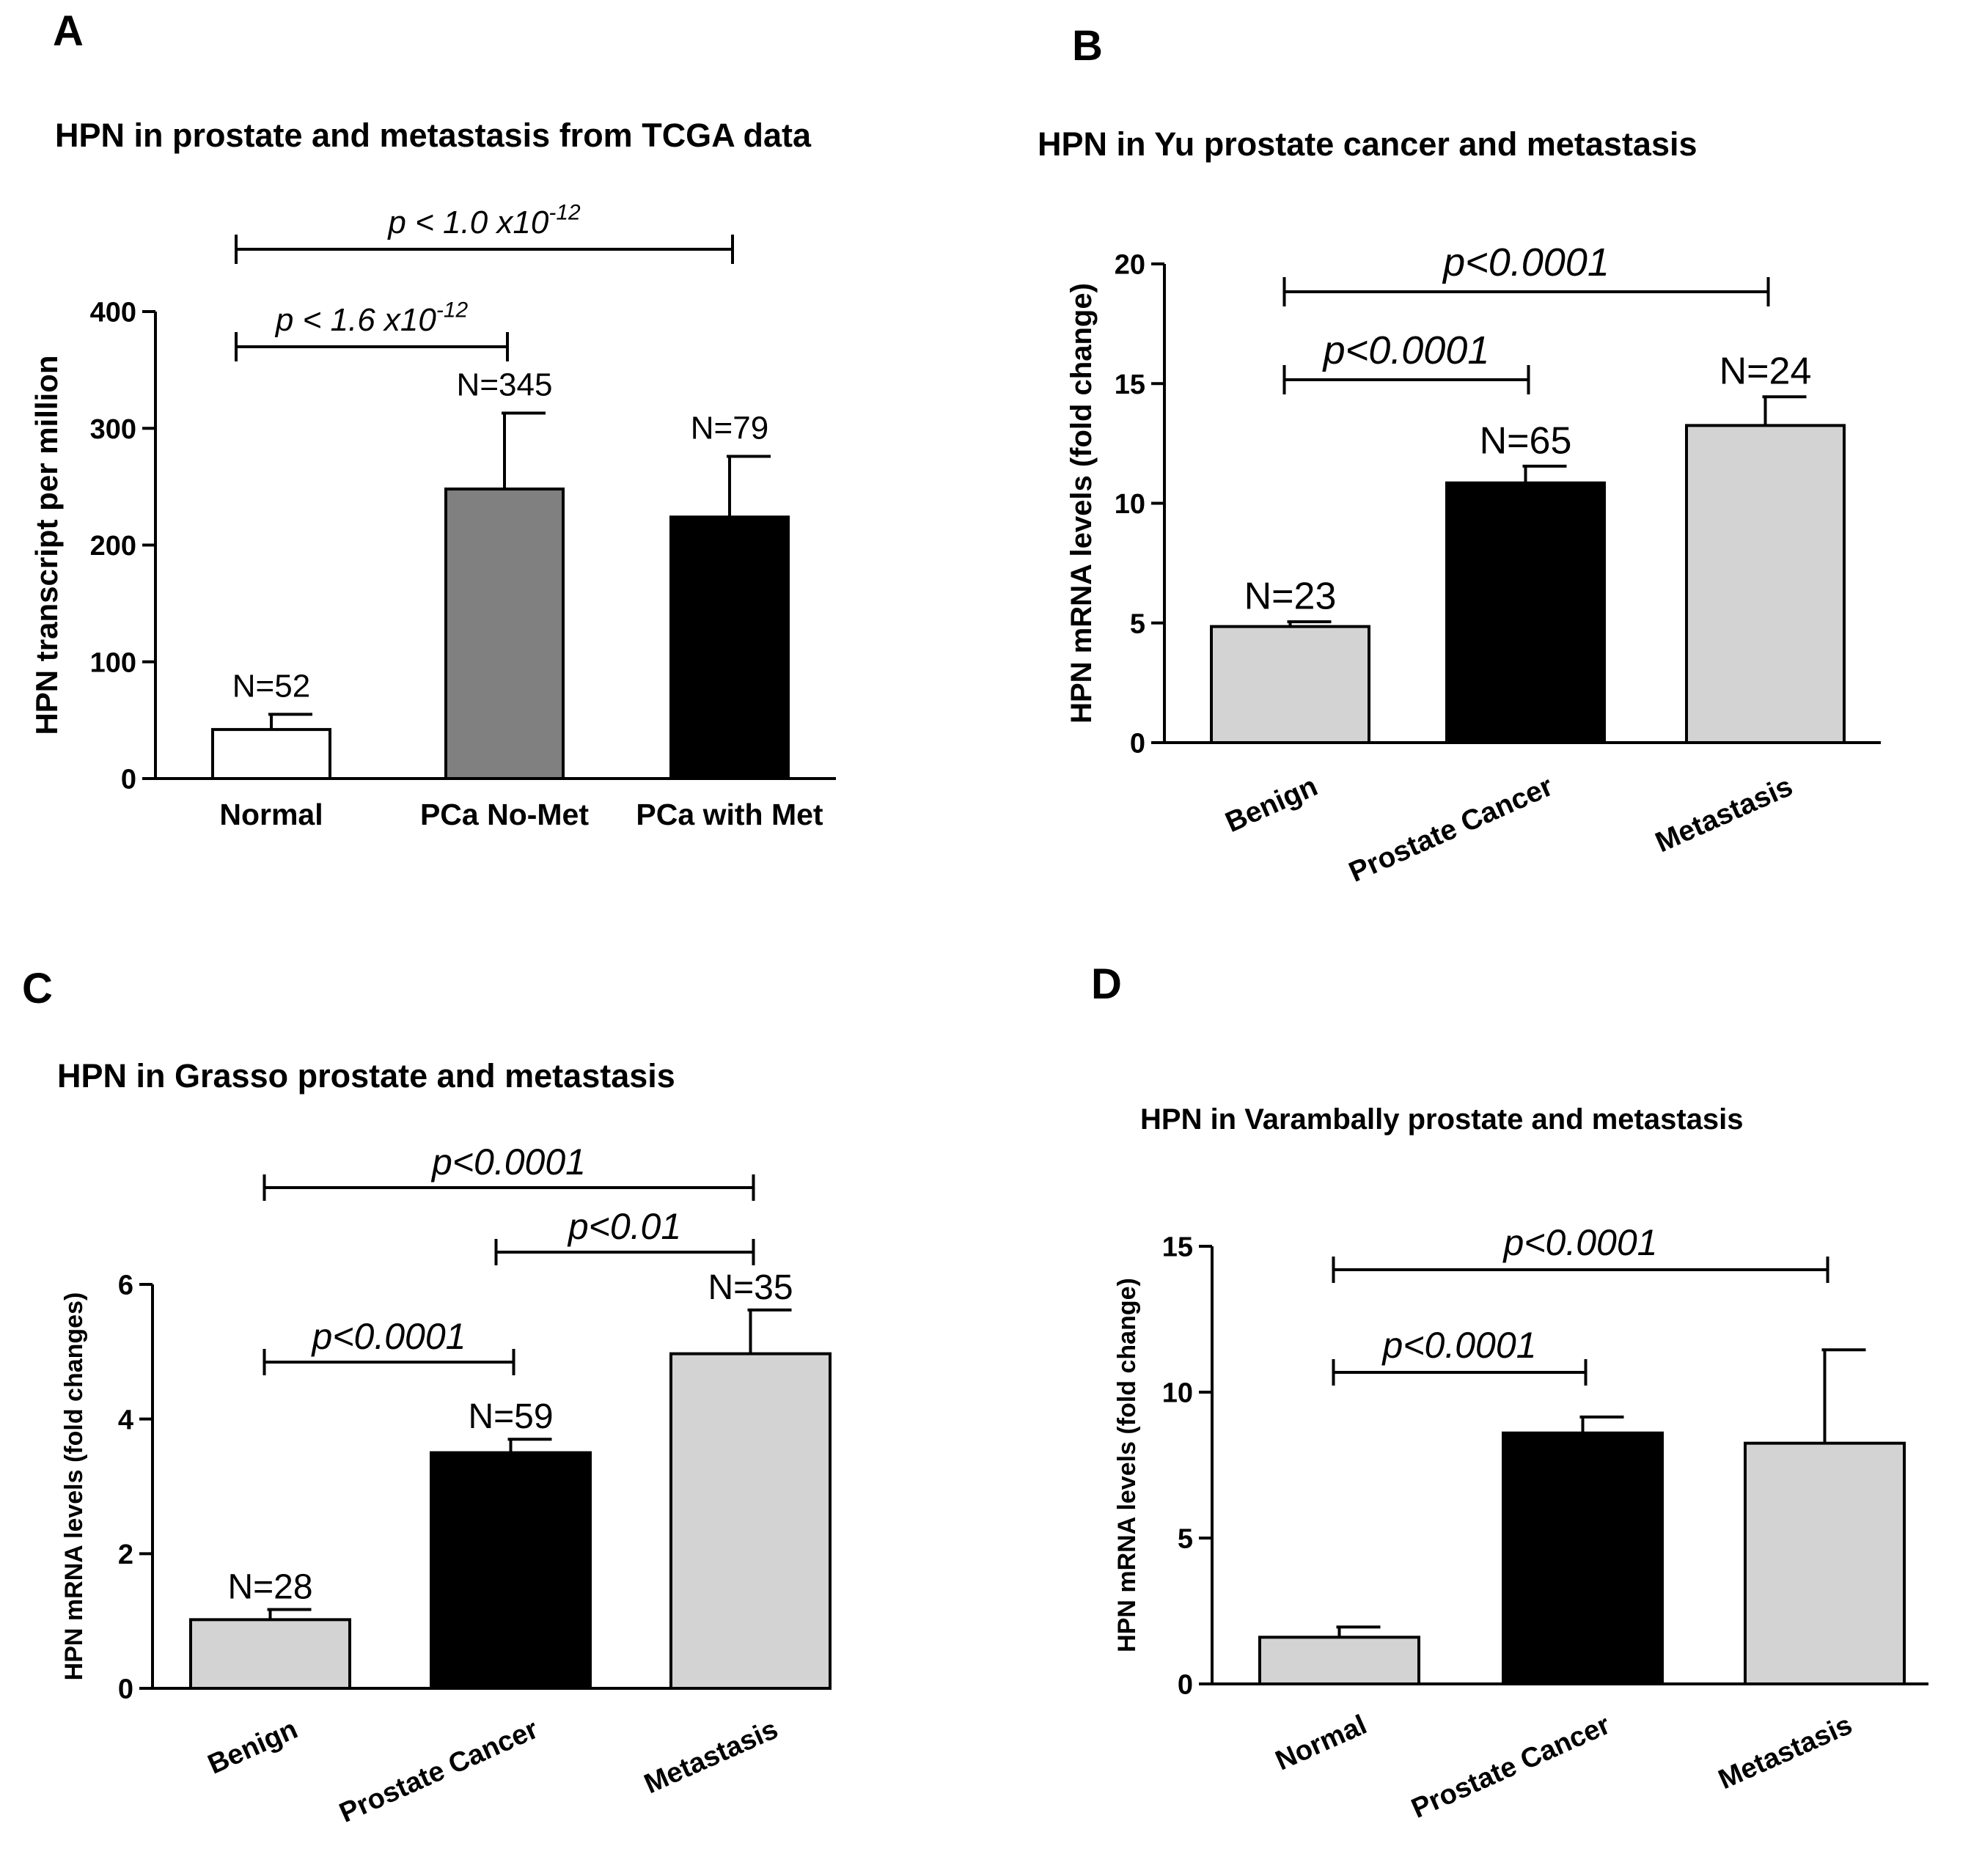 This screenshot has width=1982, height=1876. I want to click on p-value-label: p < 1.0 x10-12, so click(483, 220).